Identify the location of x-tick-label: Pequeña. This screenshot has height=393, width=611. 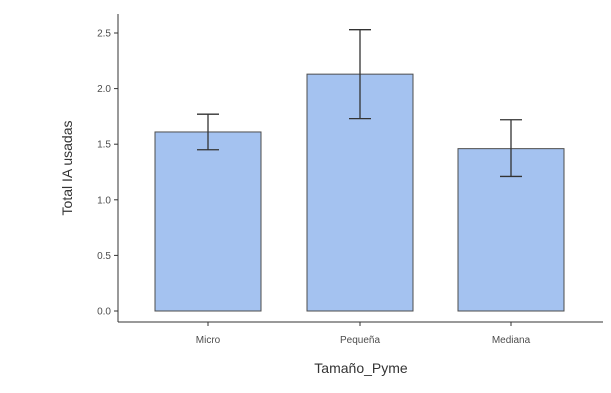
(360, 340).